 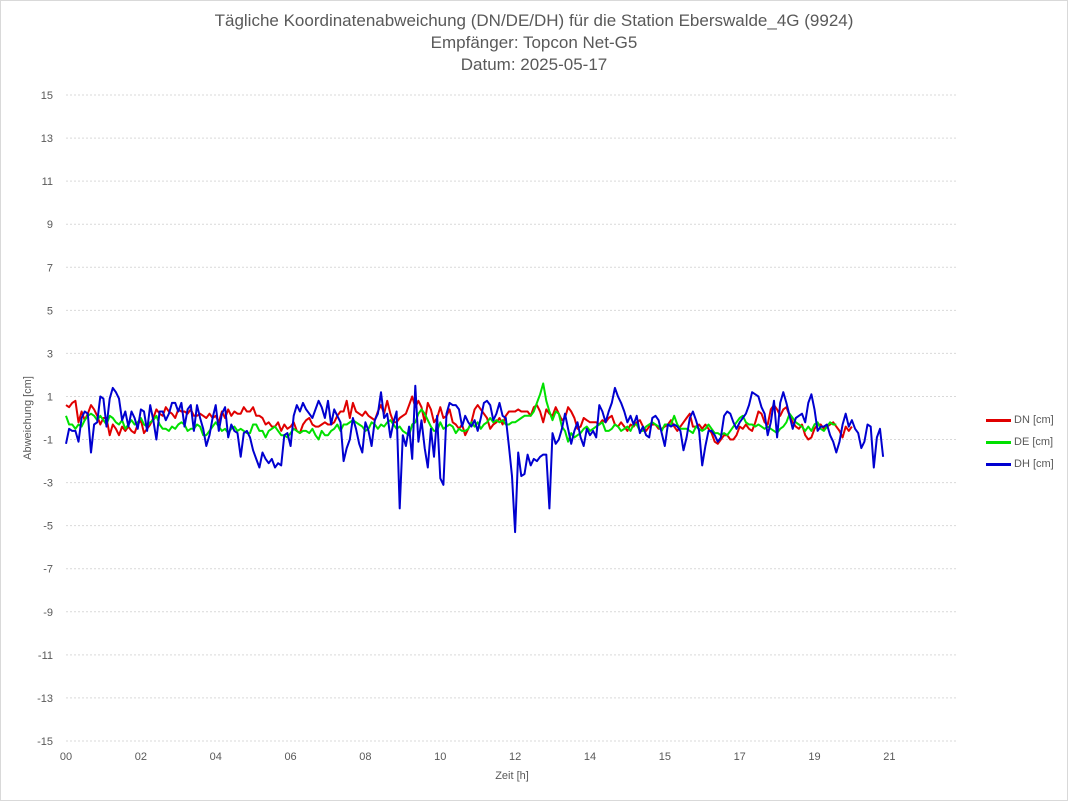 What do you see at coordinates (814, 757) in the screenshot?
I see `x-tick-label: 19` at bounding box center [814, 757].